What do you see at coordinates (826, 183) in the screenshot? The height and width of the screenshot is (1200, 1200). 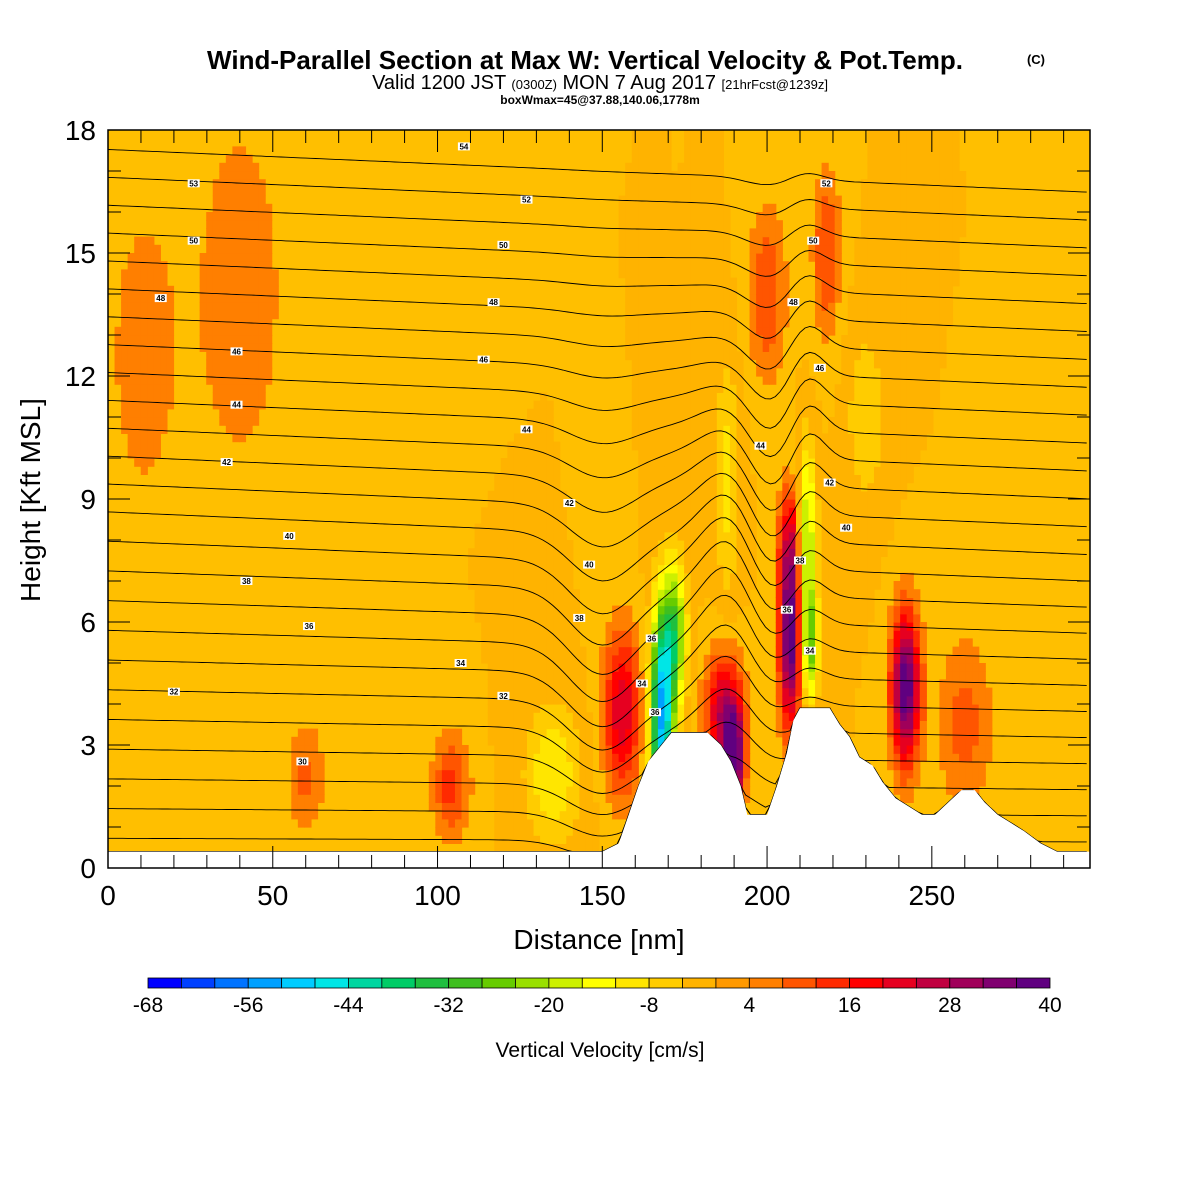 I see `contour-label: 52` at bounding box center [826, 183].